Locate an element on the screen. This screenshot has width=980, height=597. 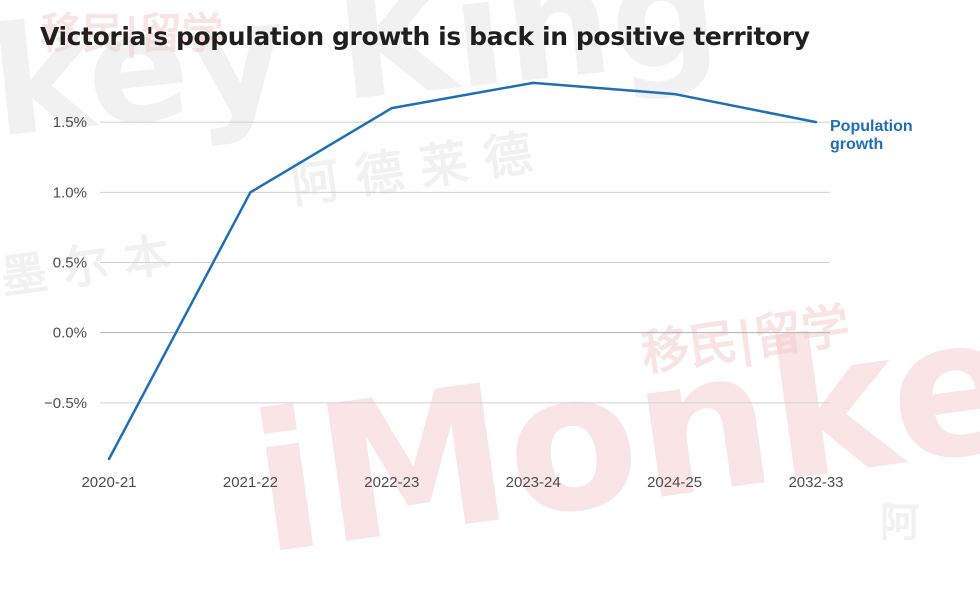
x-tick-label: 2021-22 is located at coordinates (250, 482).